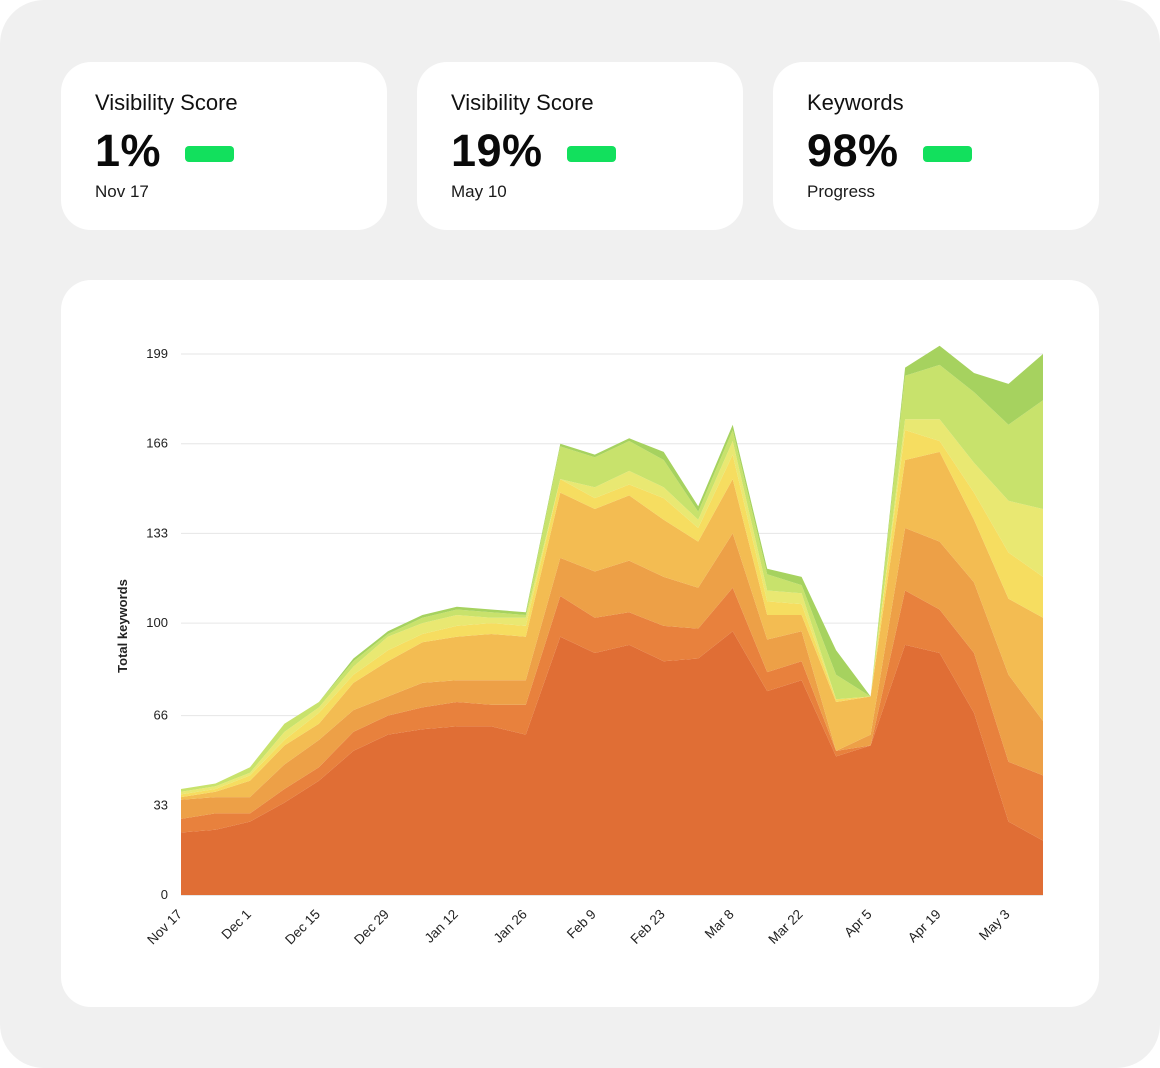  What do you see at coordinates (161, 715) in the screenshot?
I see `y-tick-label: 66` at bounding box center [161, 715].